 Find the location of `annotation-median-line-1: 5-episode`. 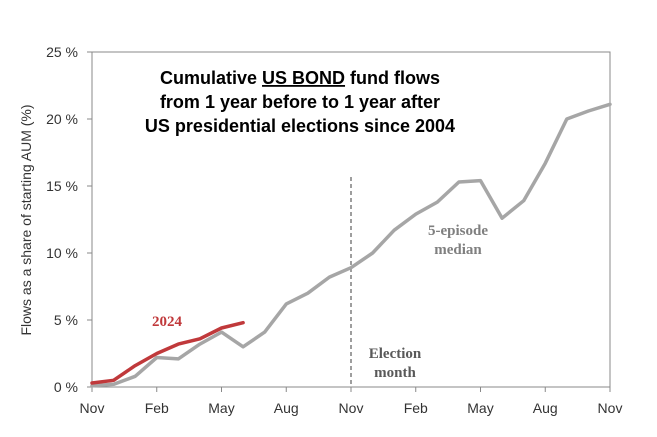

annotation-median-line-1: 5-episode is located at coordinates (458, 231).